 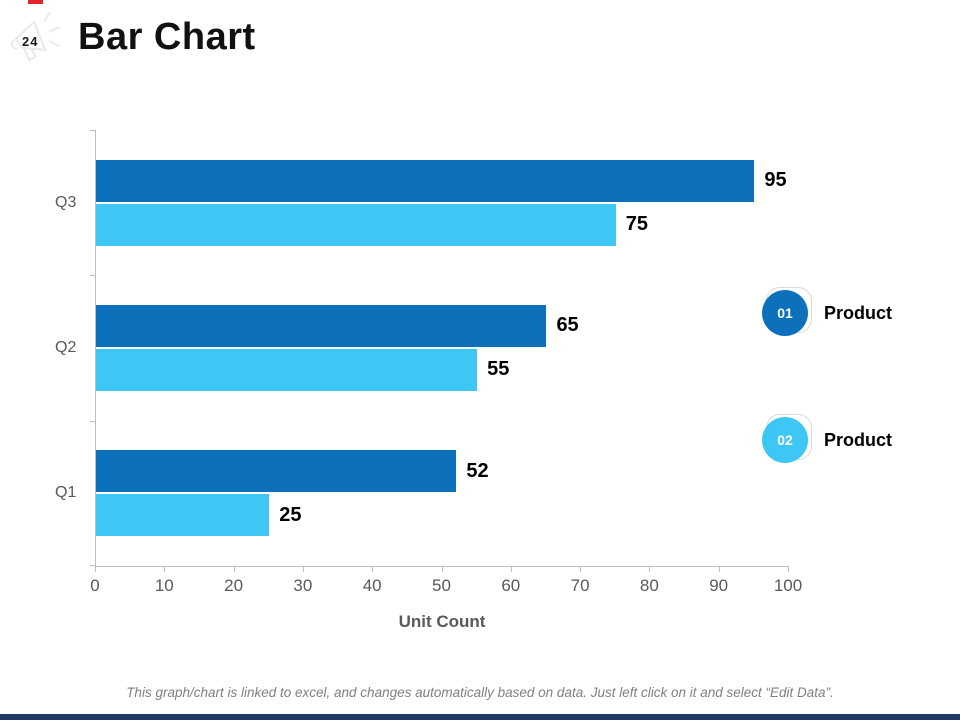 What do you see at coordinates (441, 585) in the screenshot?
I see `x-tick-label: 50` at bounding box center [441, 585].